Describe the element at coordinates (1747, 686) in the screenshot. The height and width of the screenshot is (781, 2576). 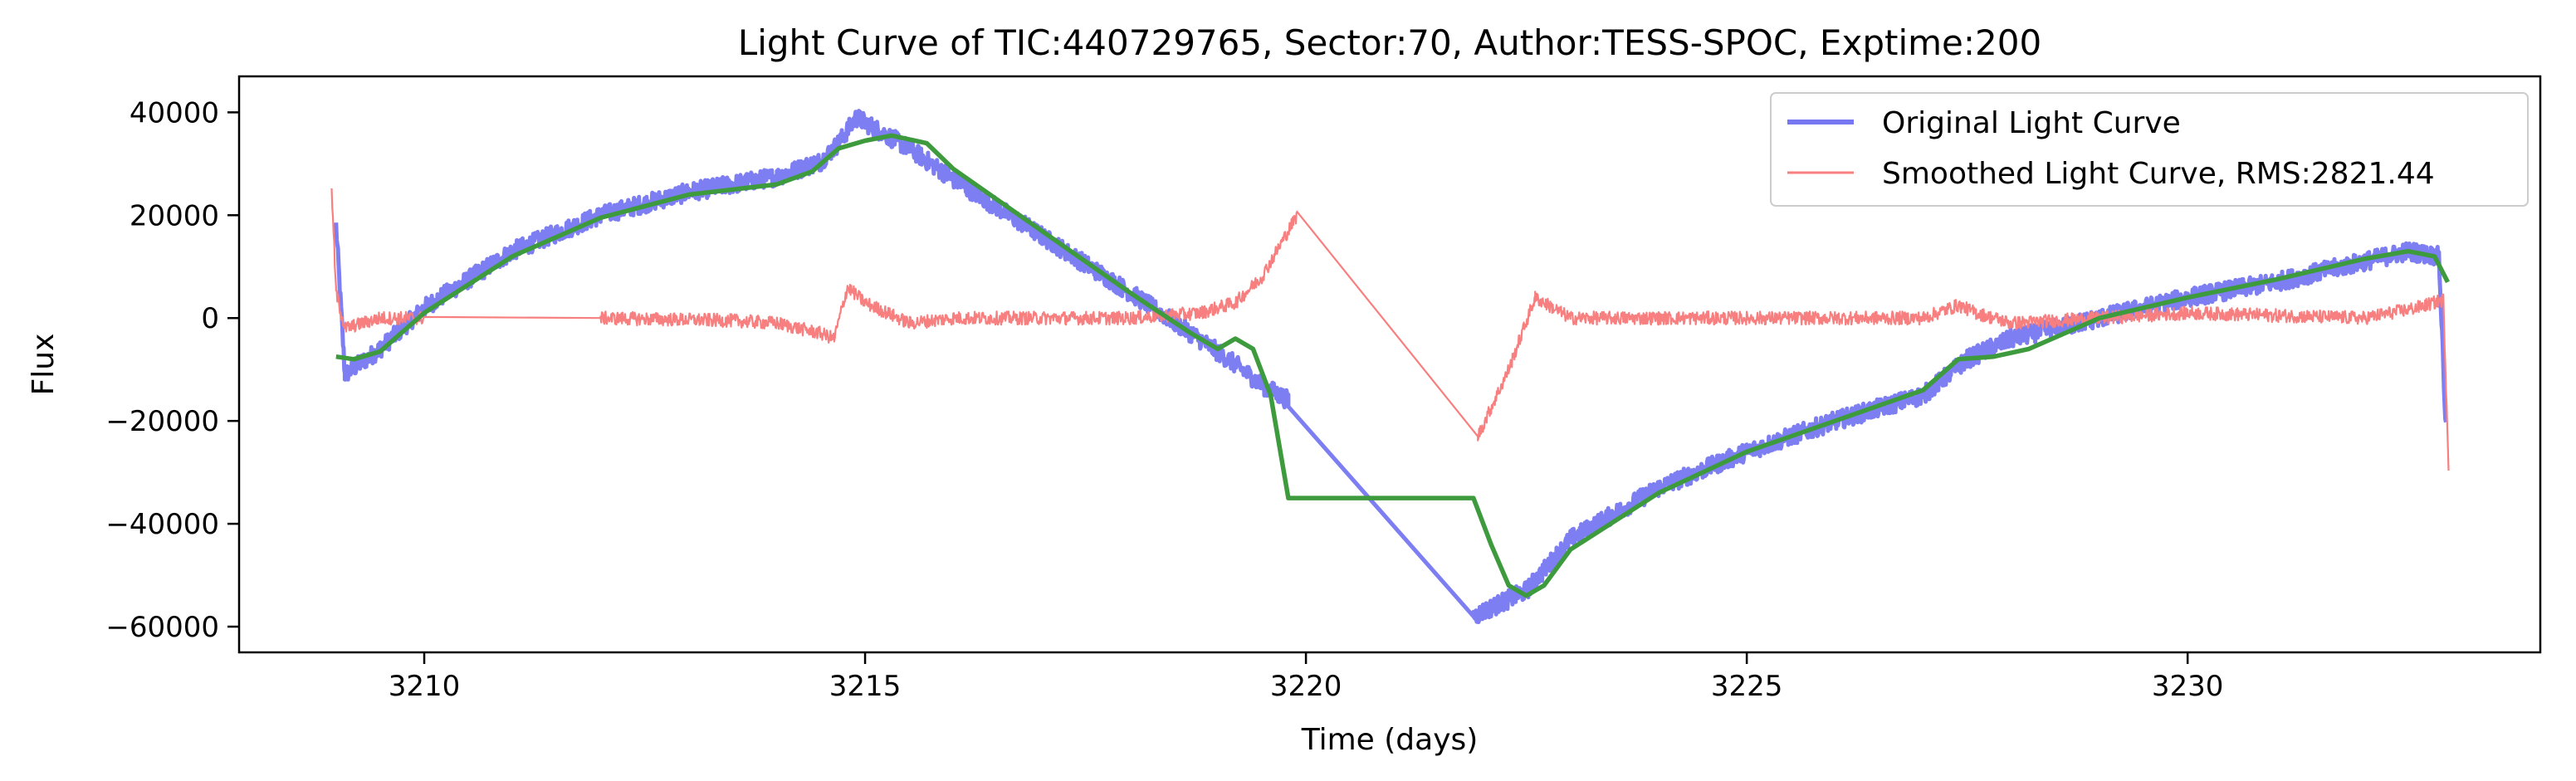
I see `x-tick-label: 3225` at that location.